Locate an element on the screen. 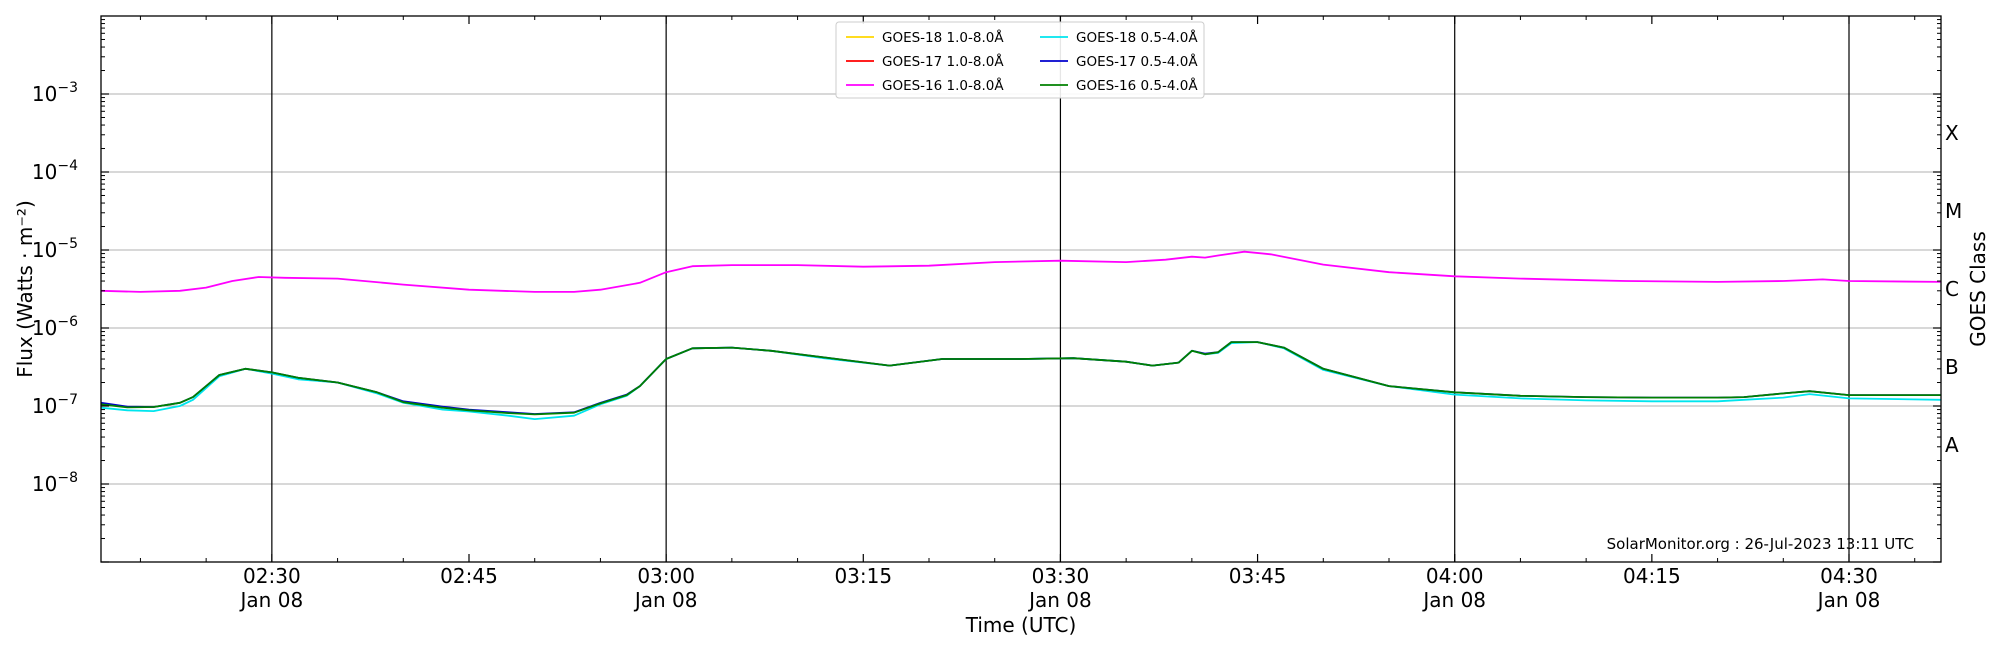  y-tick-label: 10⁻³ is located at coordinates (55, 93).